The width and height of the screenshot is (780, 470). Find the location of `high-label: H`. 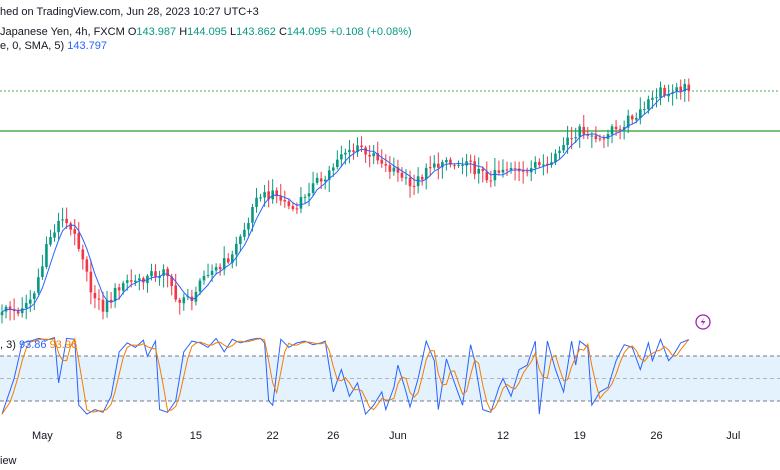

high-label: H is located at coordinates (183, 32).